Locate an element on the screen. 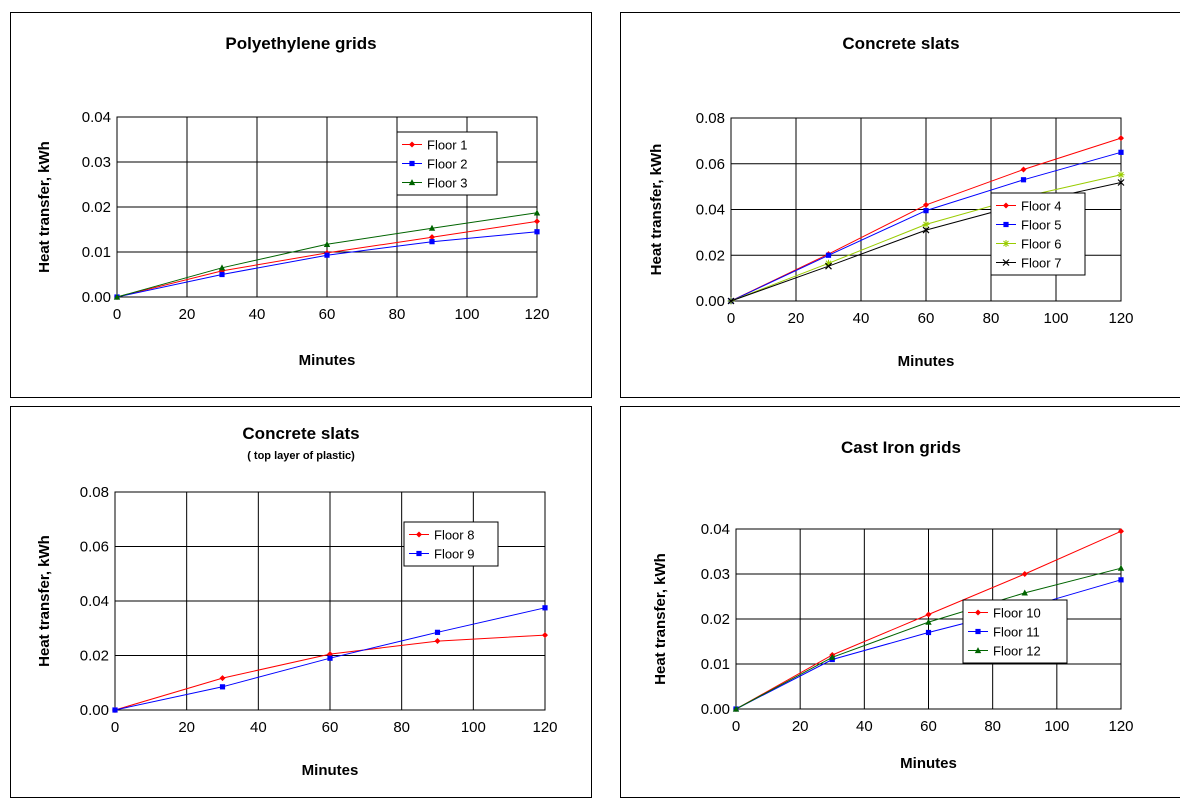 This screenshot has height=798, width=1180. x-axis-title: Minutes is located at coordinates (926, 361).